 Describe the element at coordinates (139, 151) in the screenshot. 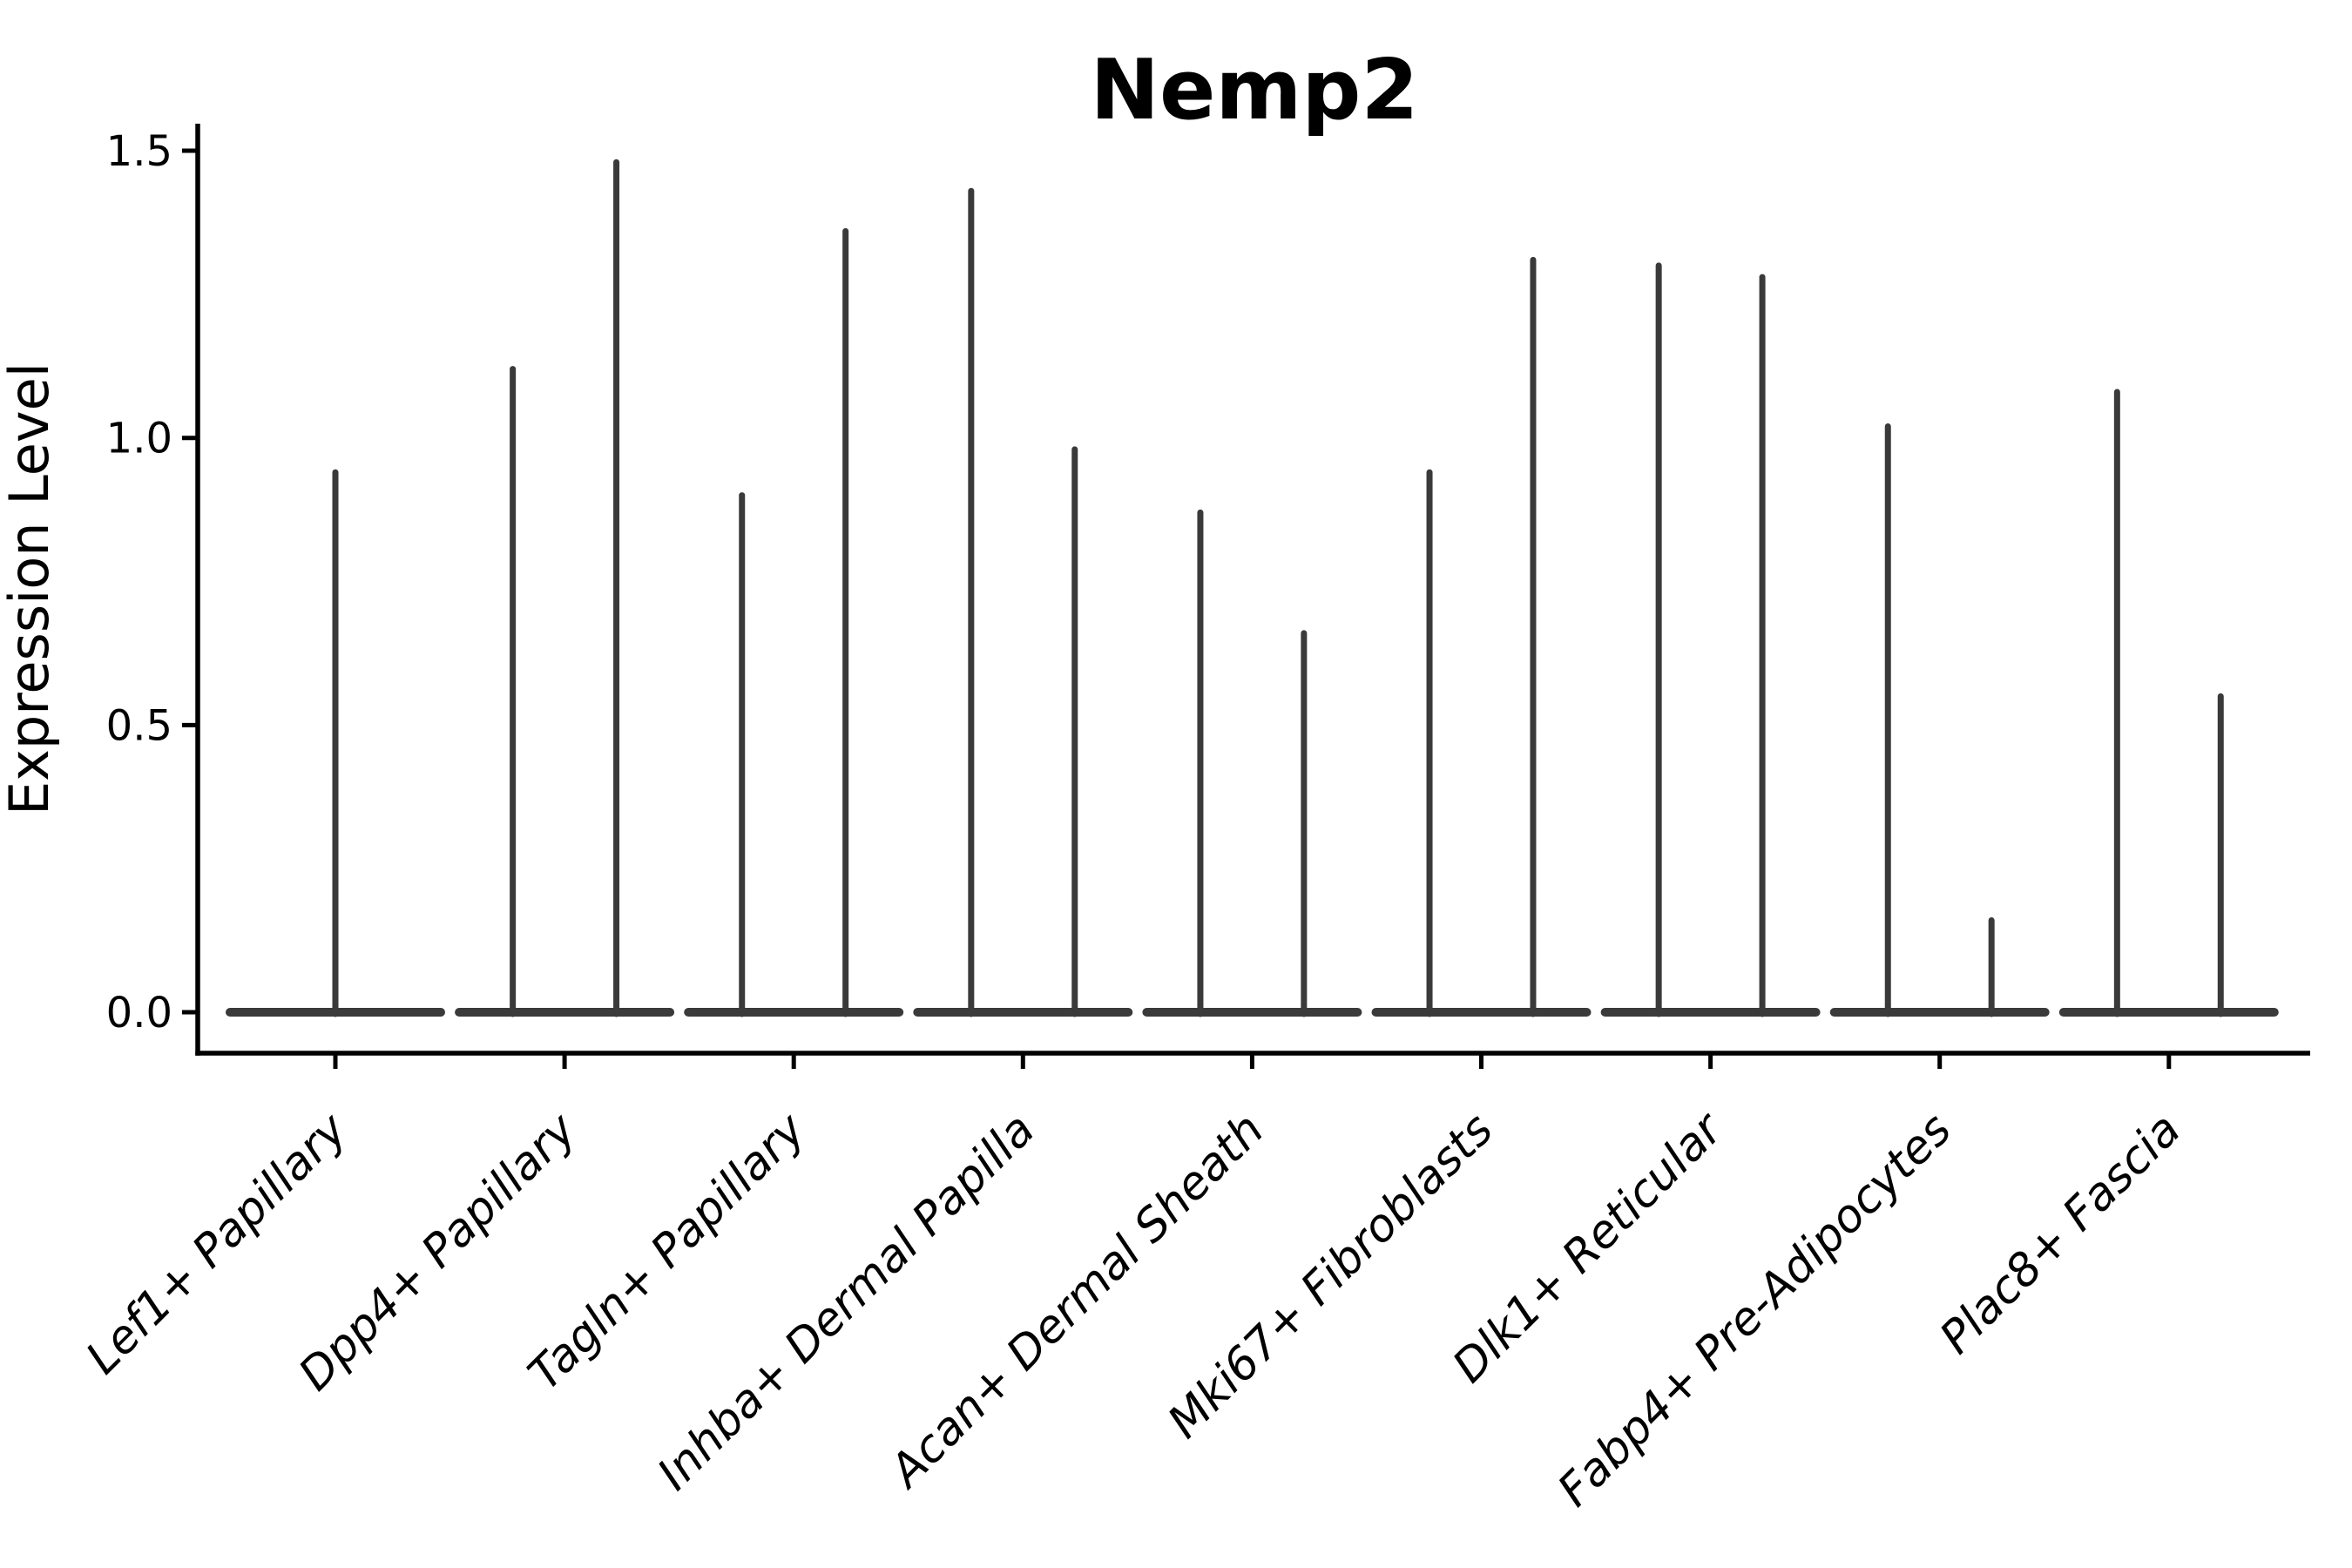

I see `y-tick-label: 1.5` at that location.